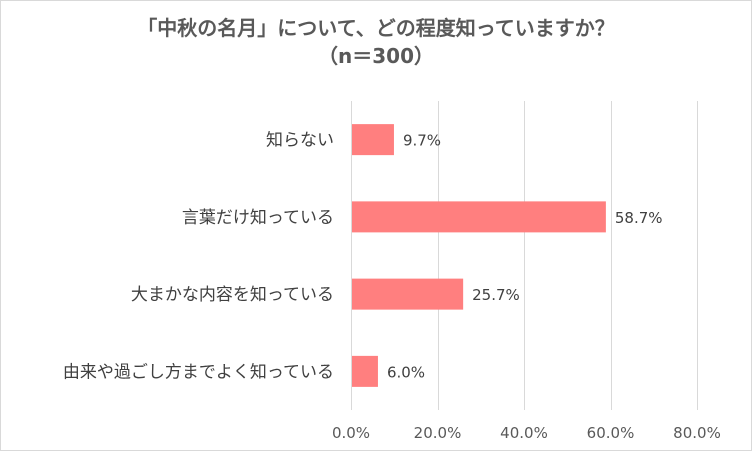 The image size is (752, 451). Describe the element at coordinates (611, 433) in the screenshot. I see `x-tick-label: 60.0%` at that location.